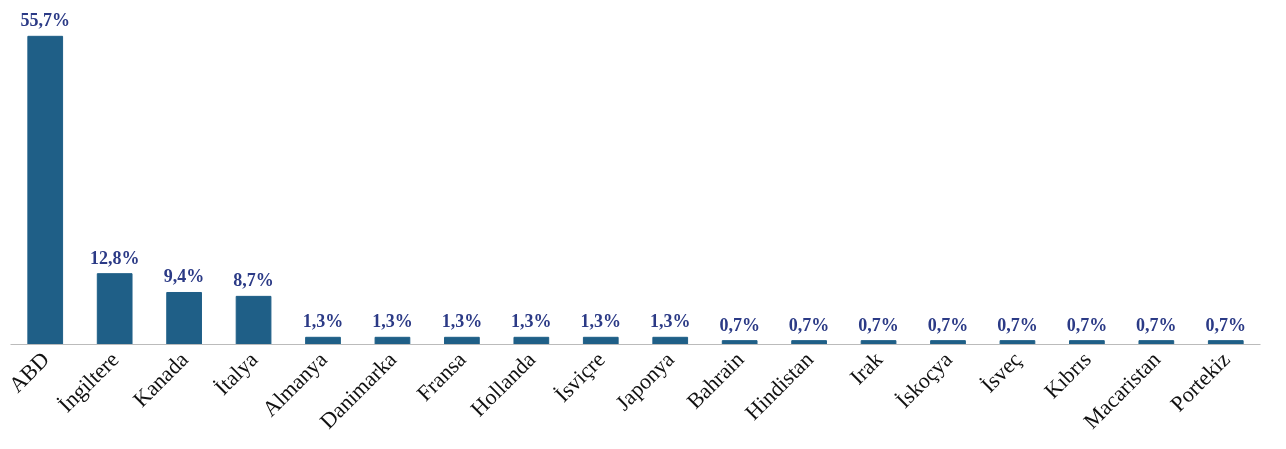  I want to click on data-label: 9,4%, so click(184, 276).